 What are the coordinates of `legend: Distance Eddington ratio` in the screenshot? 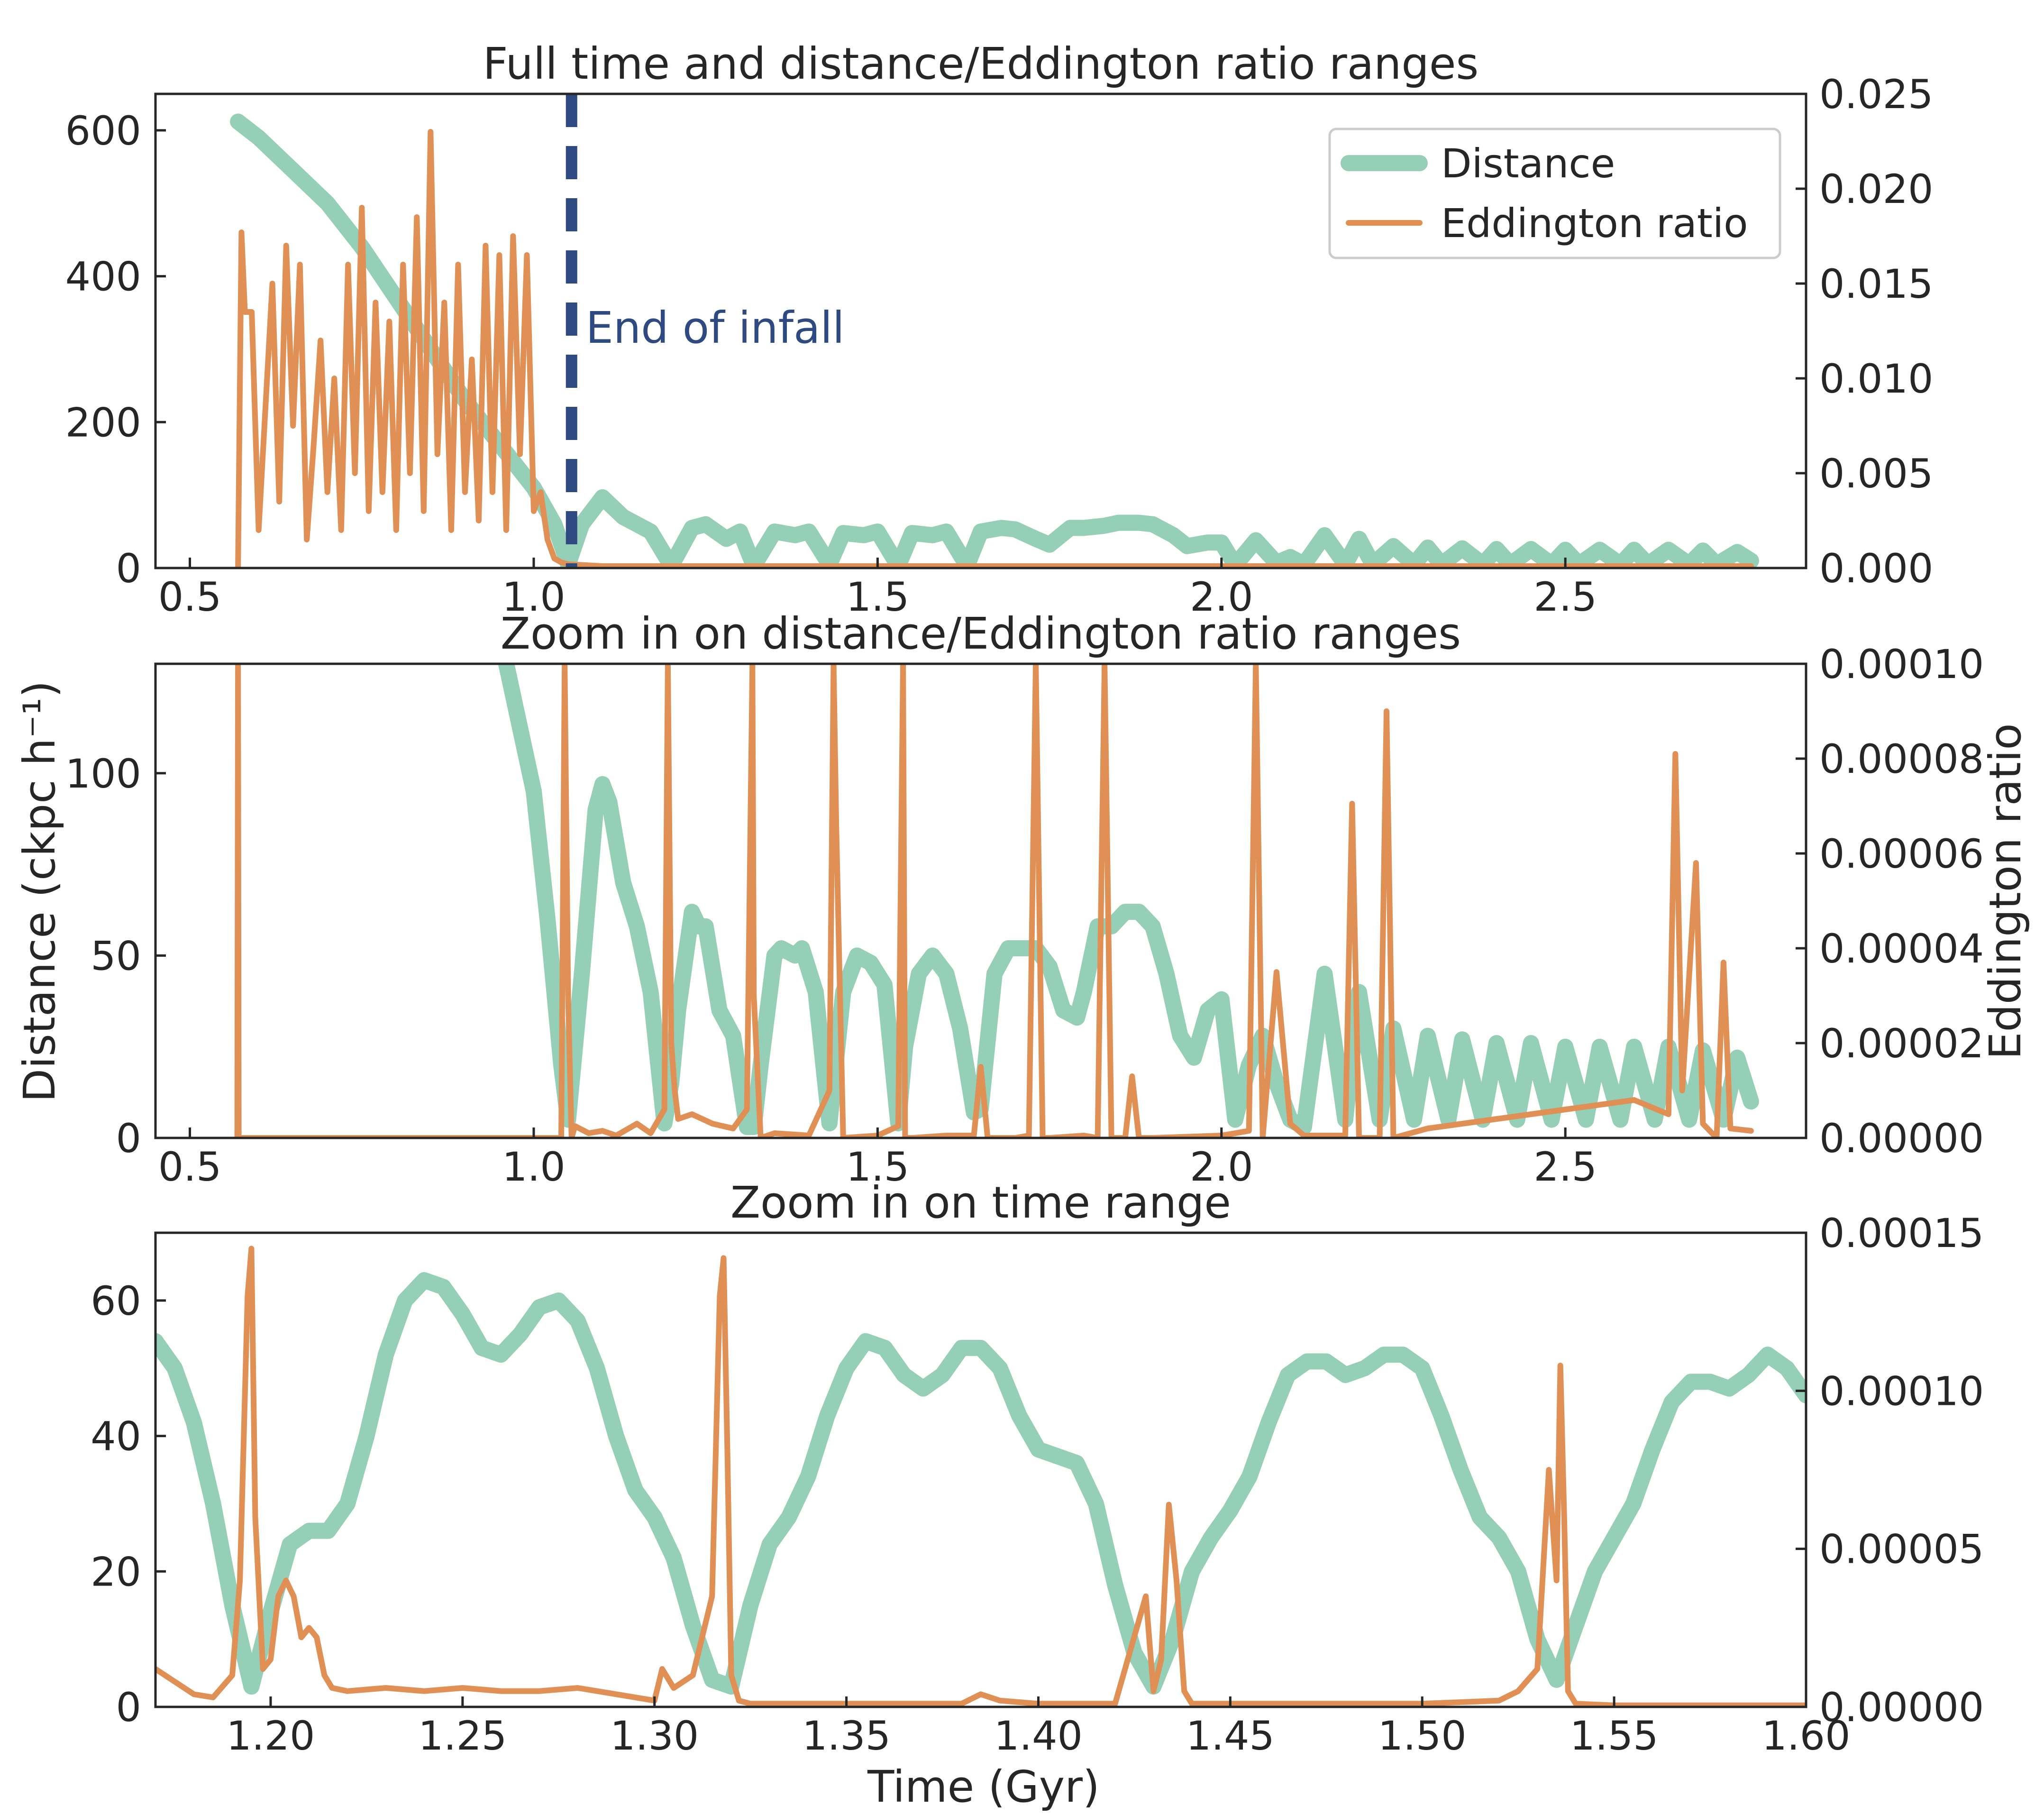 It's located at (1554, 193).